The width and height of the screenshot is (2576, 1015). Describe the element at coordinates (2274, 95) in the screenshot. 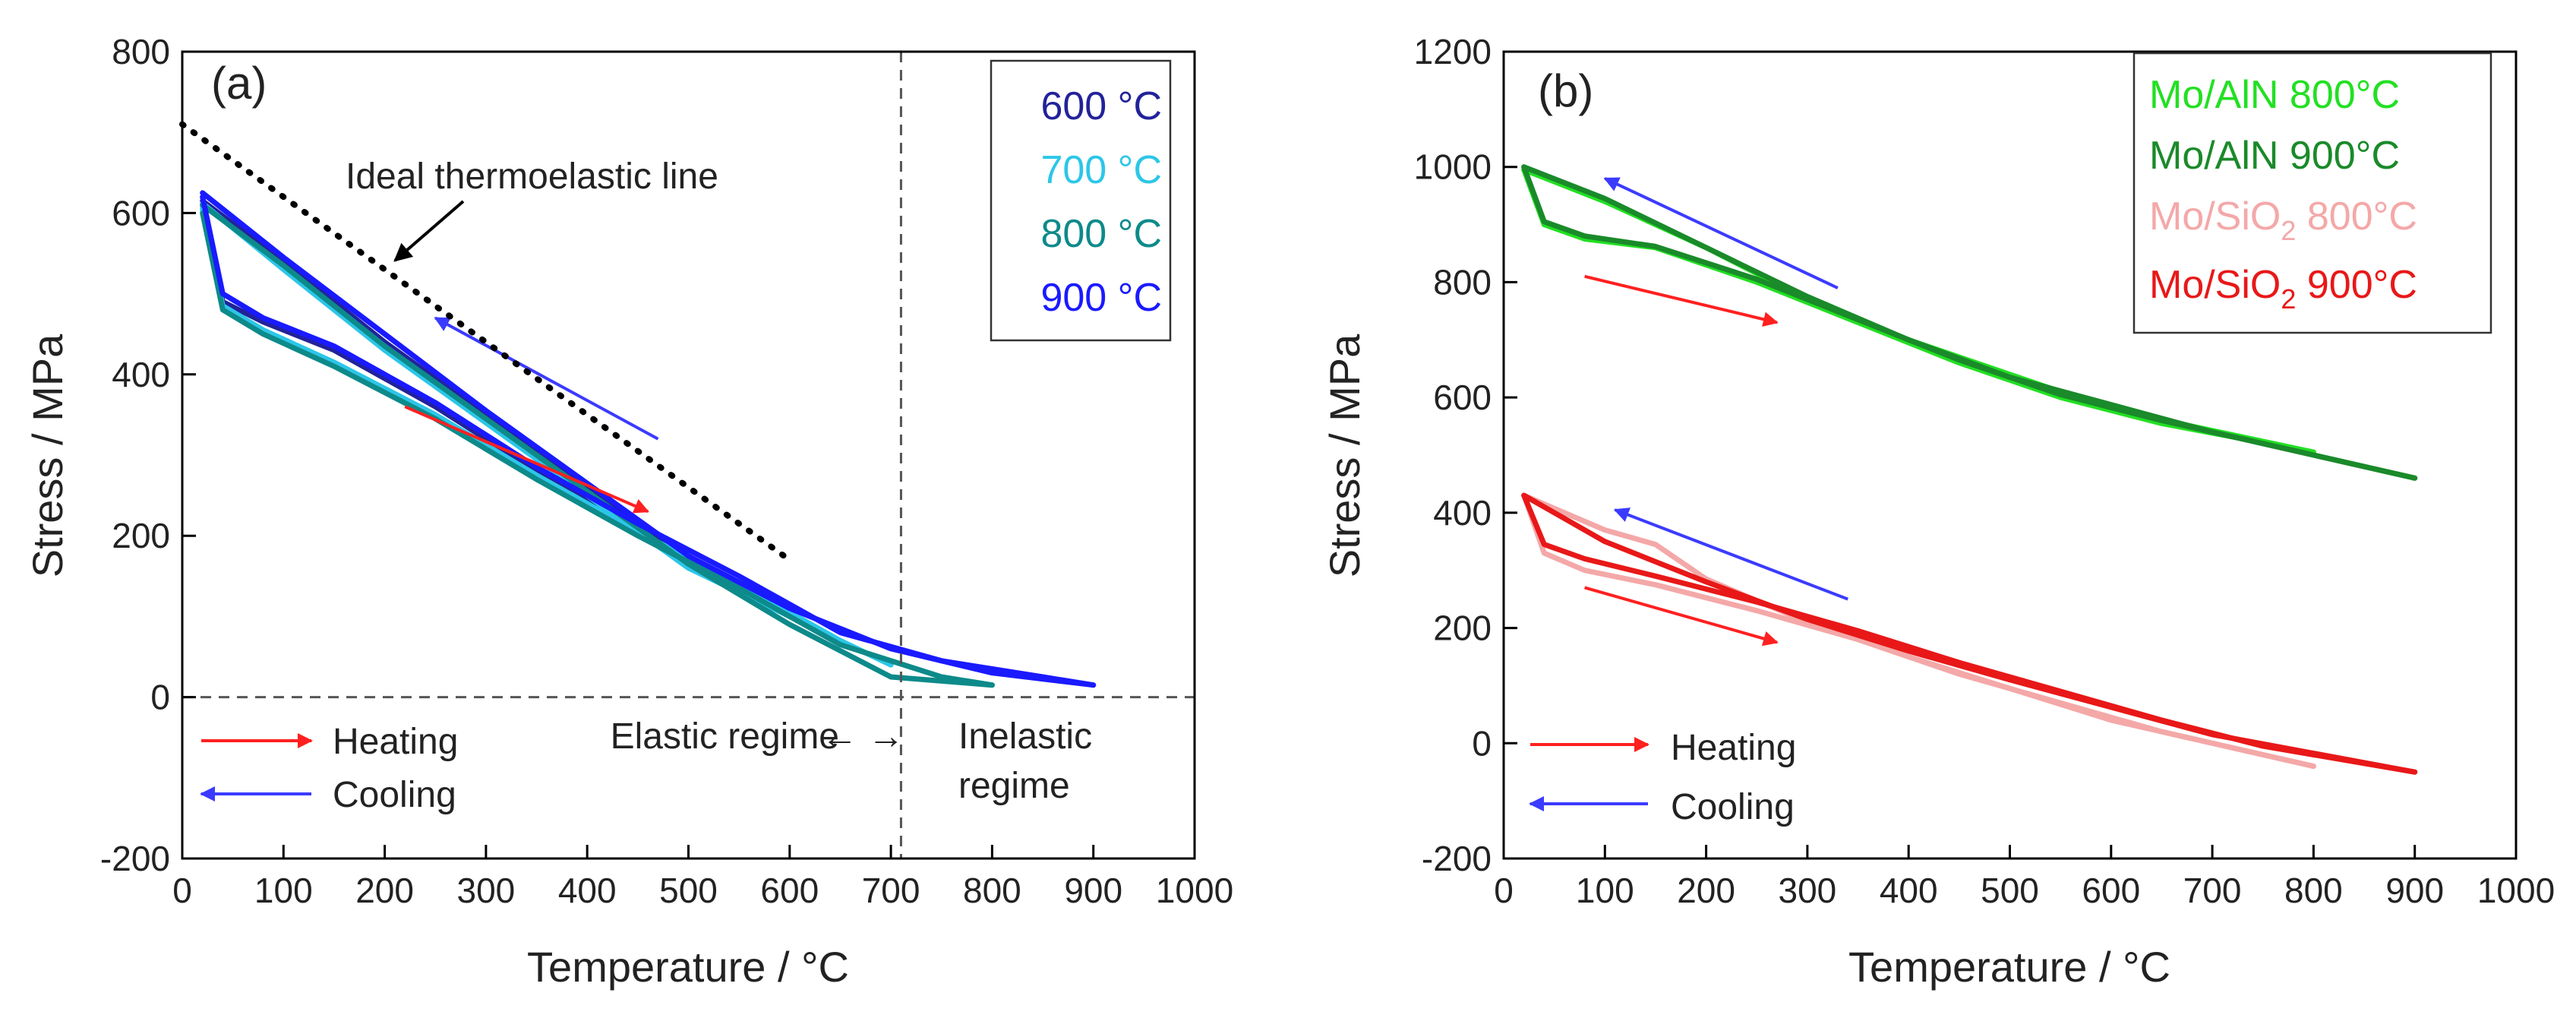

I see `legend-mo-aln-800: Mo/AlN 800°C` at that location.